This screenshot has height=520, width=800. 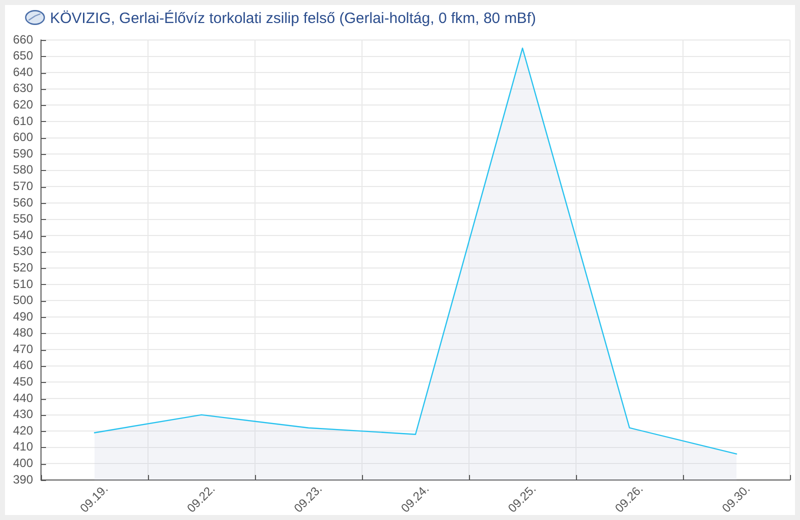 I want to click on y-tick-label: 560, so click(x=23, y=202).